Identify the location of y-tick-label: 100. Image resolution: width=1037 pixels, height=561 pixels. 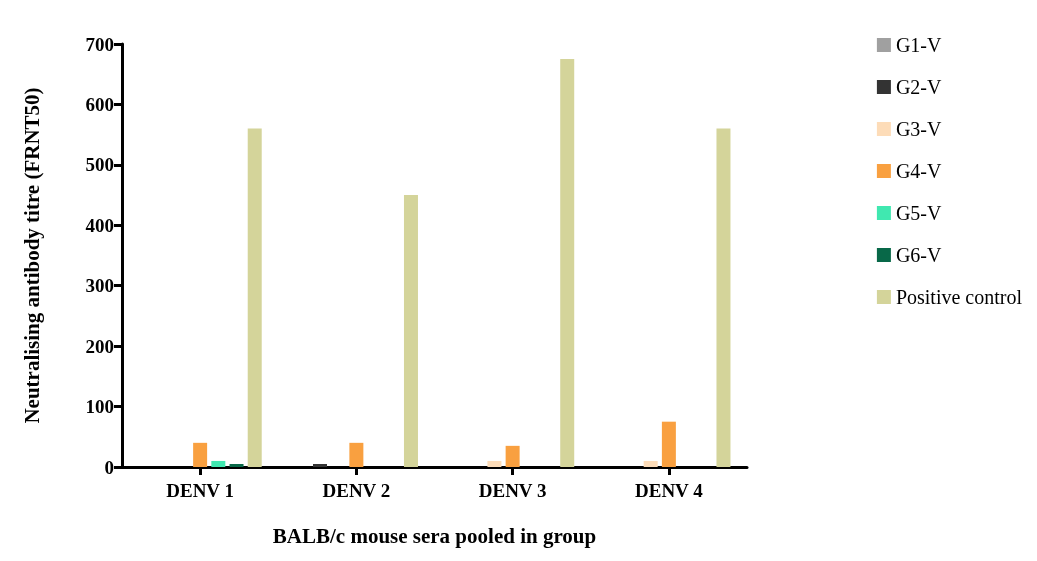
(99, 407).